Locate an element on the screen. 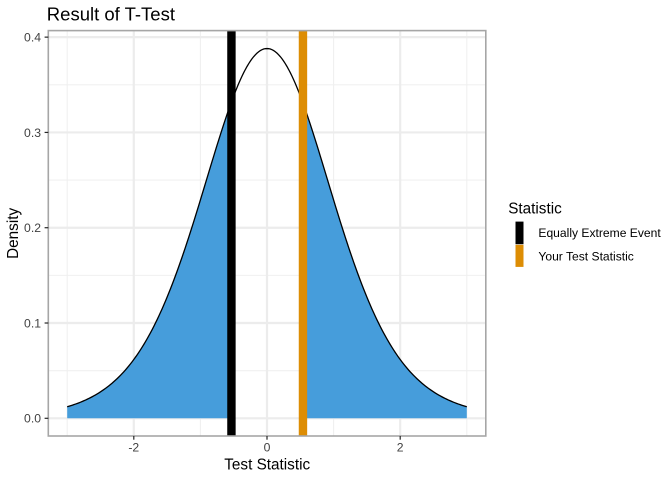 The width and height of the screenshot is (672, 480). svg-text: Result of T-Test is located at coordinates (111, 13).